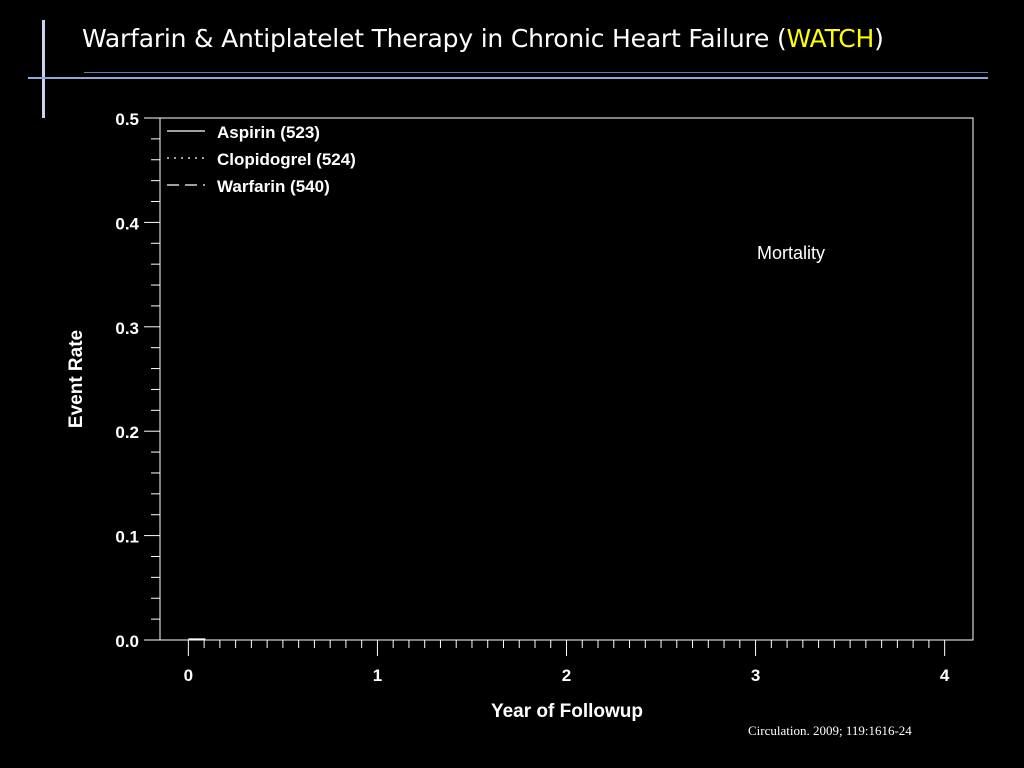 Image resolution: width=1024 pixels, height=768 pixels. I want to click on y-tick-label: 0.5, so click(127, 119).